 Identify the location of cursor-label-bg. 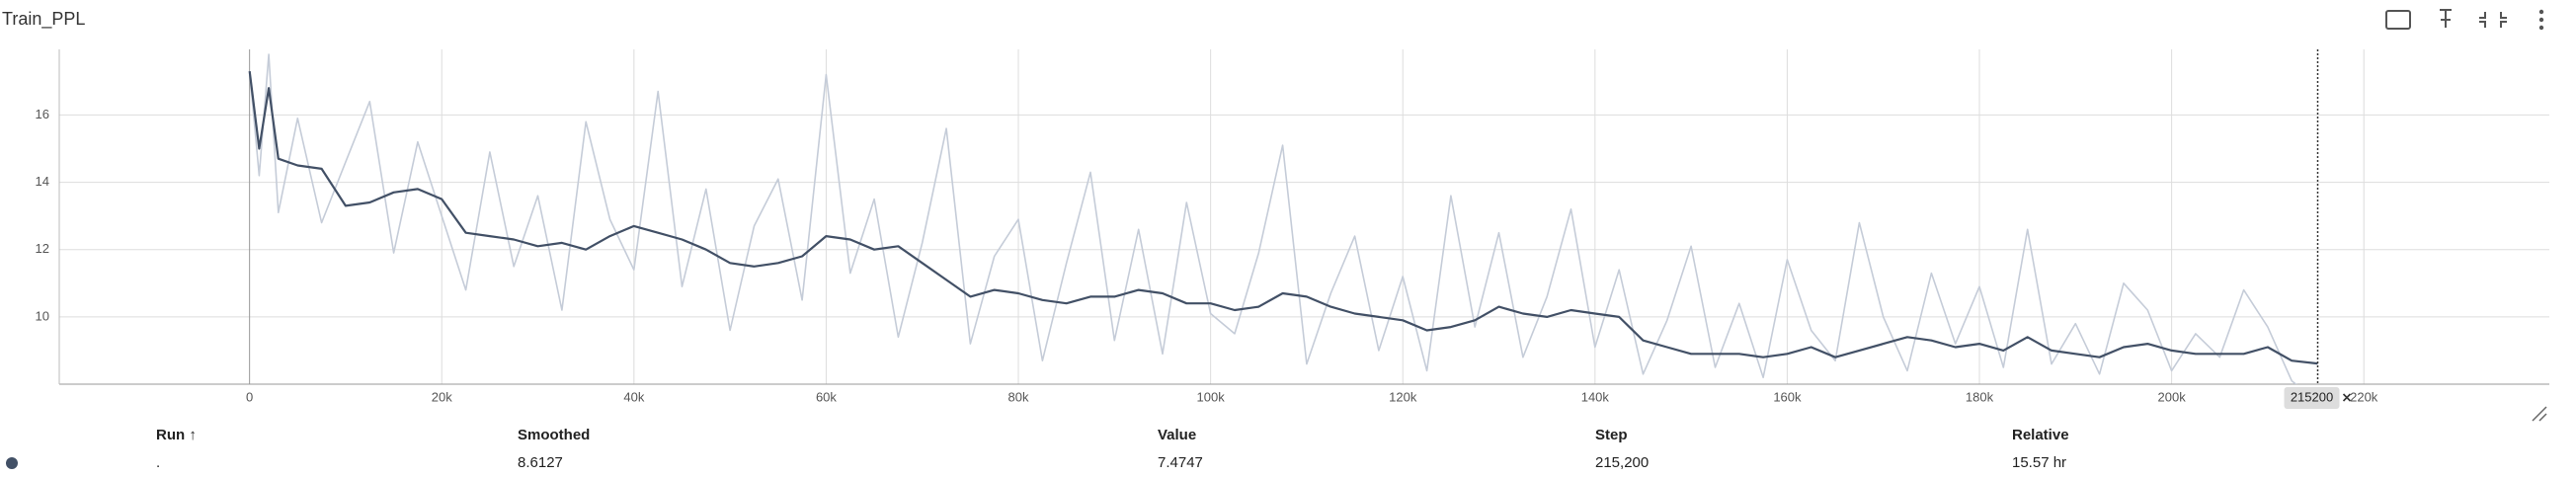
(2312, 398).